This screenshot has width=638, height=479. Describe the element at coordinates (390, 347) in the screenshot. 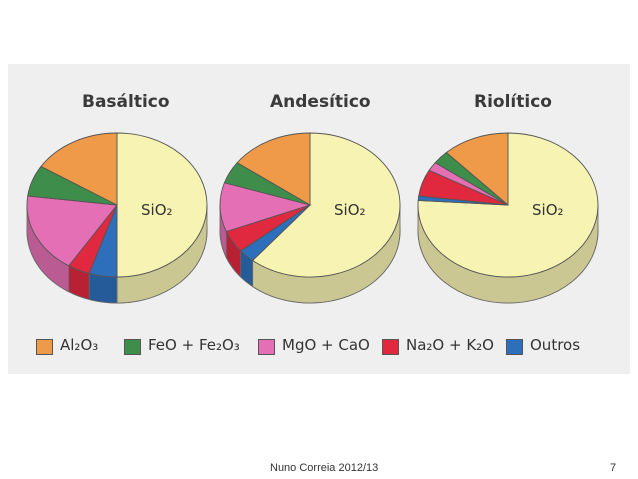

I see `legend-swatch-na2o-k2o` at that location.